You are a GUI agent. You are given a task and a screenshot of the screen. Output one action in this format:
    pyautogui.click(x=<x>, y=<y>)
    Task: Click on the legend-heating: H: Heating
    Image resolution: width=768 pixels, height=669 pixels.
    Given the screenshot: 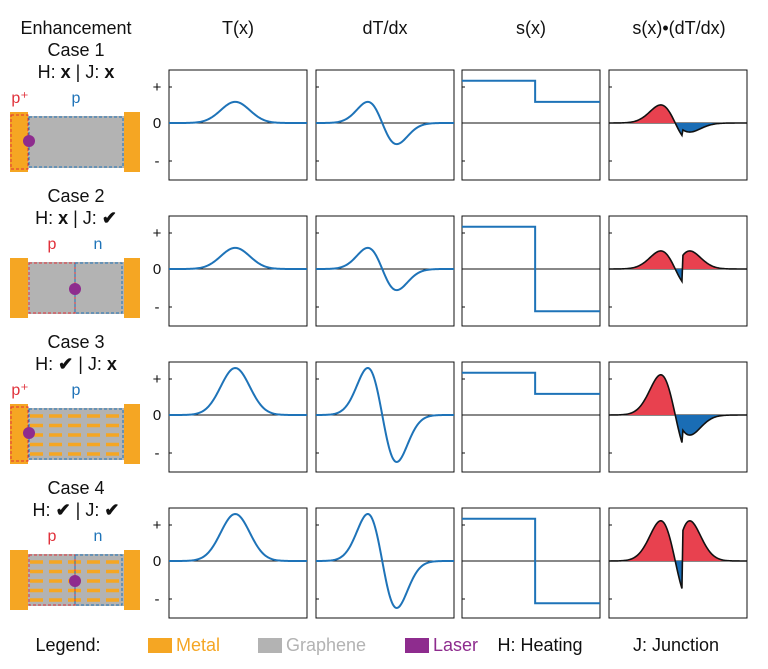 What is the action you would take?
    pyautogui.click(x=539, y=645)
    